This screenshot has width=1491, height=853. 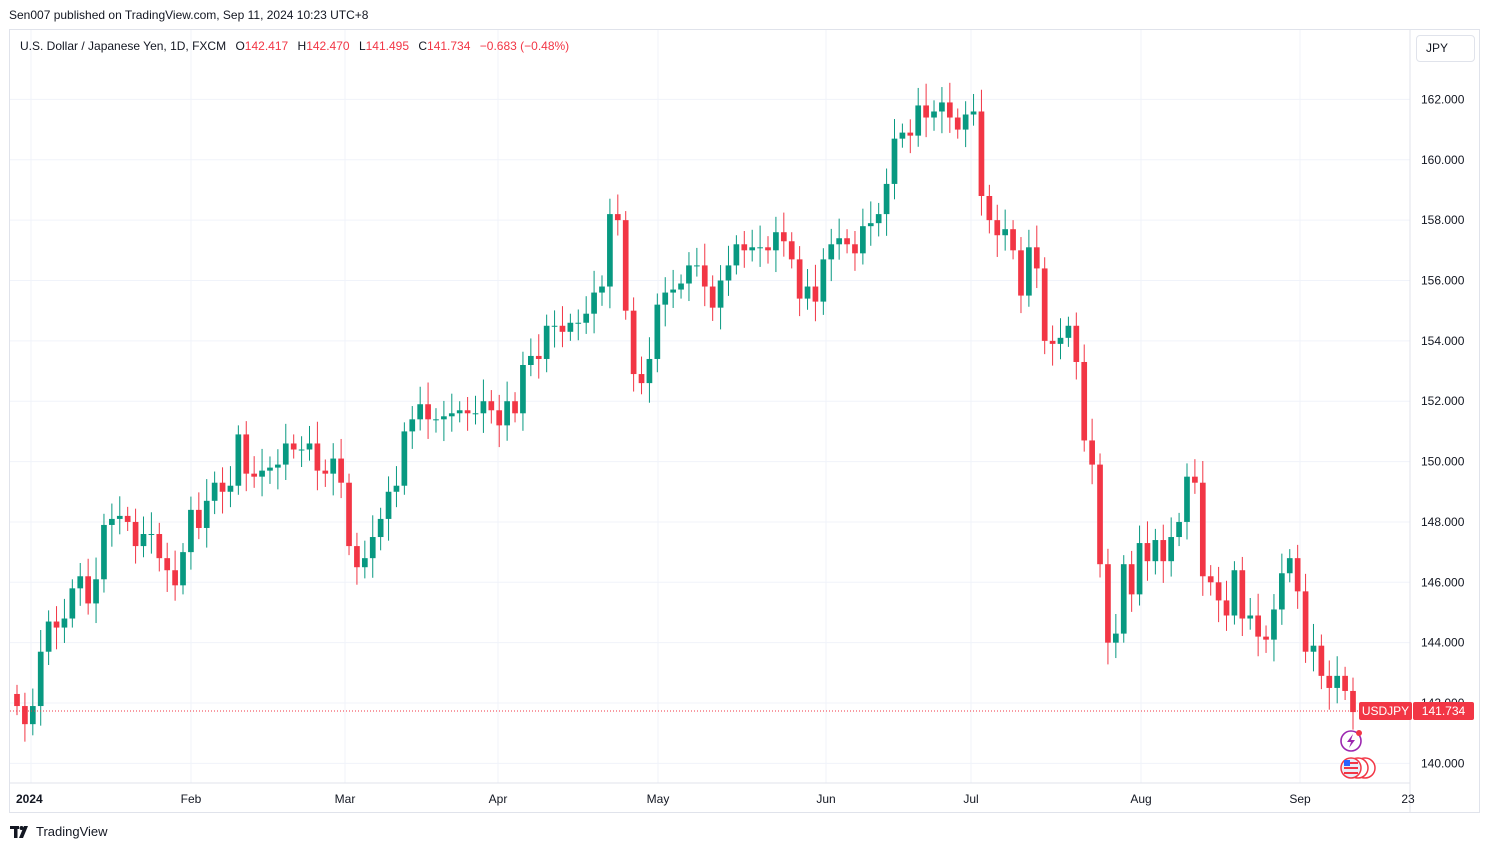 What do you see at coordinates (1408, 799) in the screenshot?
I see `time-tick-label: 23` at bounding box center [1408, 799].